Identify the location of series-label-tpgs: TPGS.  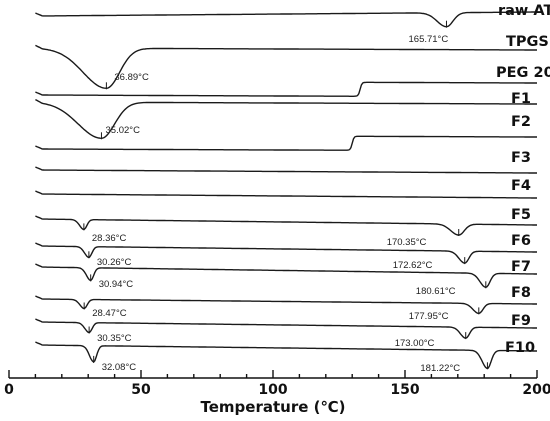
(527, 42).